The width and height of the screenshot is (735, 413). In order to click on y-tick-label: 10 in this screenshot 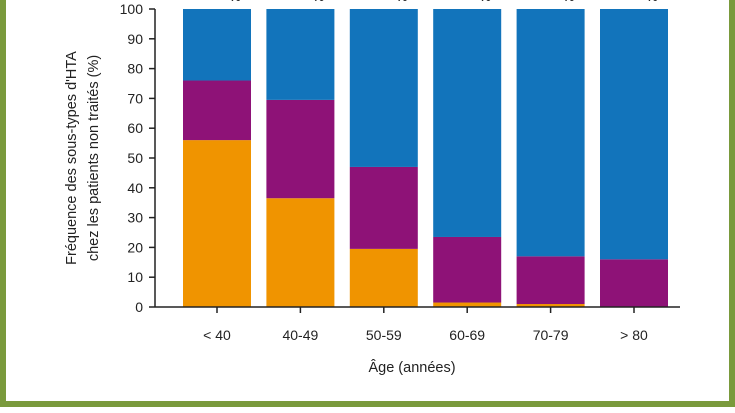, I will do `click(135, 277)`.